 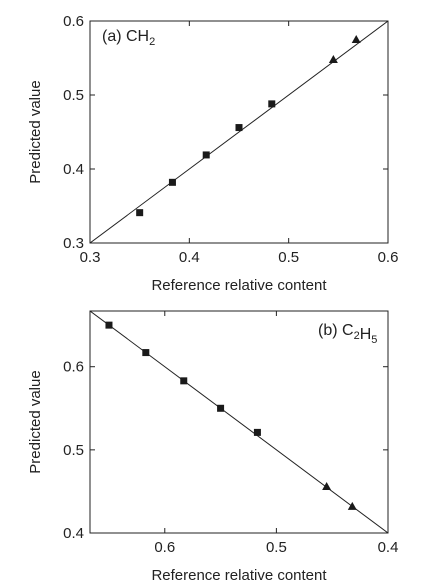 What do you see at coordinates (330, 330) in the screenshot?
I see `panel-letter: (b)` at bounding box center [330, 330].